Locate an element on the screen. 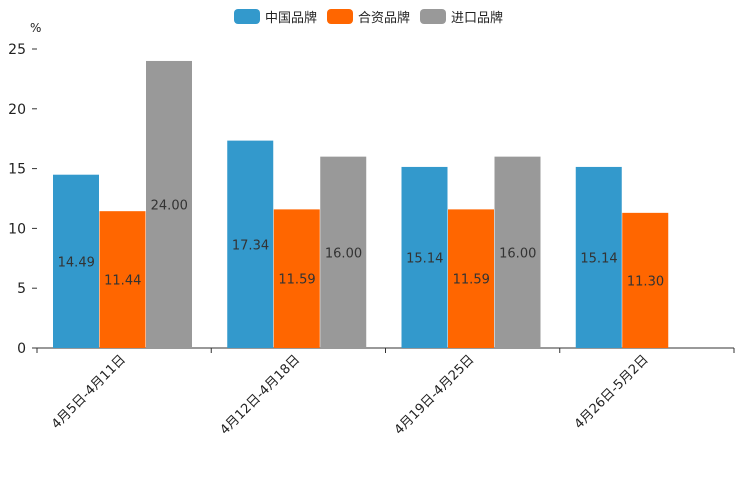 The width and height of the screenshot is (744, 496). bar-series1-cat2 is located at coordinates (471, 278).